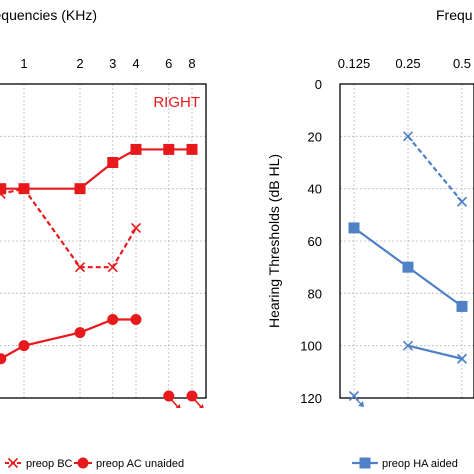  I want to click on legend: preop HA aided, so click(405, 463).